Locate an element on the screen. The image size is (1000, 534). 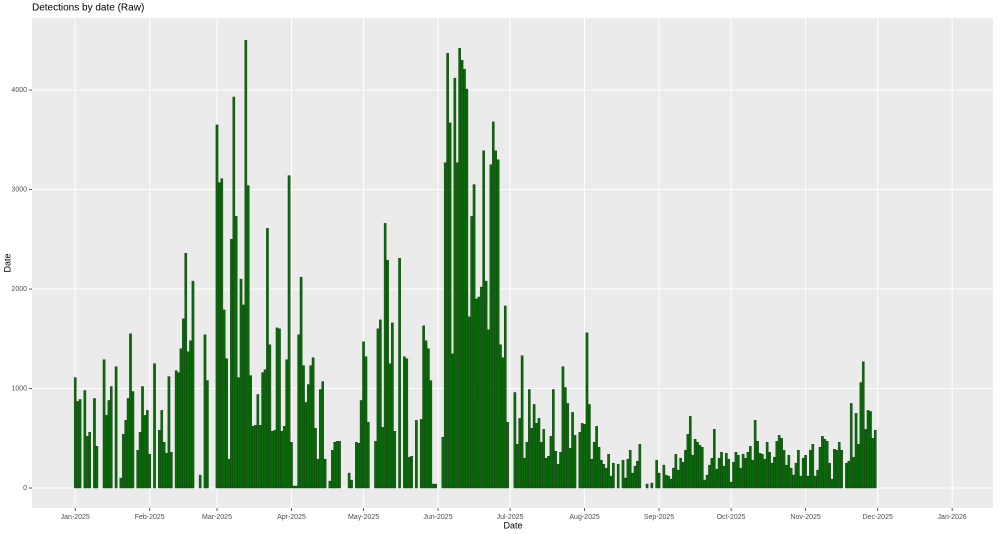
x-tick-label: Feb-2025 is located at coordinates (150, 517).